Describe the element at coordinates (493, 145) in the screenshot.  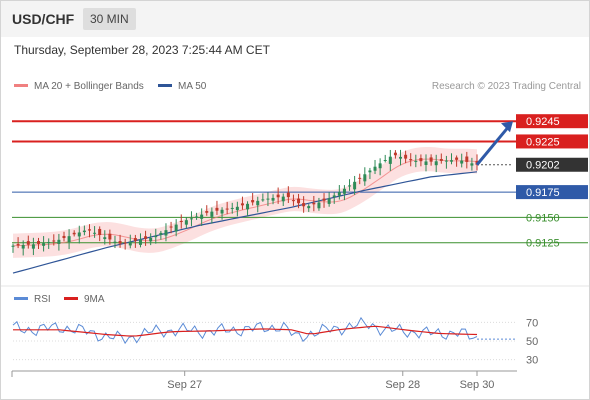
I see `forecast-arrow-shaft` at that location.